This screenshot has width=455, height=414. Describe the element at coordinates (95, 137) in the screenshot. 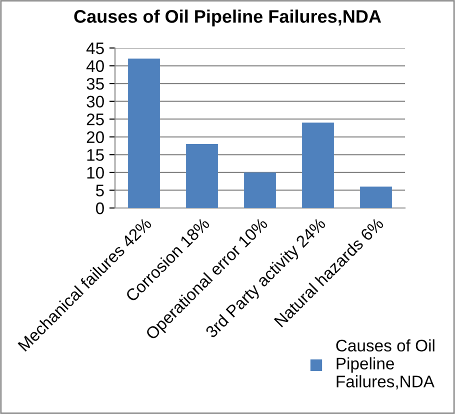

I see `y-tick-label: 20` at that location.